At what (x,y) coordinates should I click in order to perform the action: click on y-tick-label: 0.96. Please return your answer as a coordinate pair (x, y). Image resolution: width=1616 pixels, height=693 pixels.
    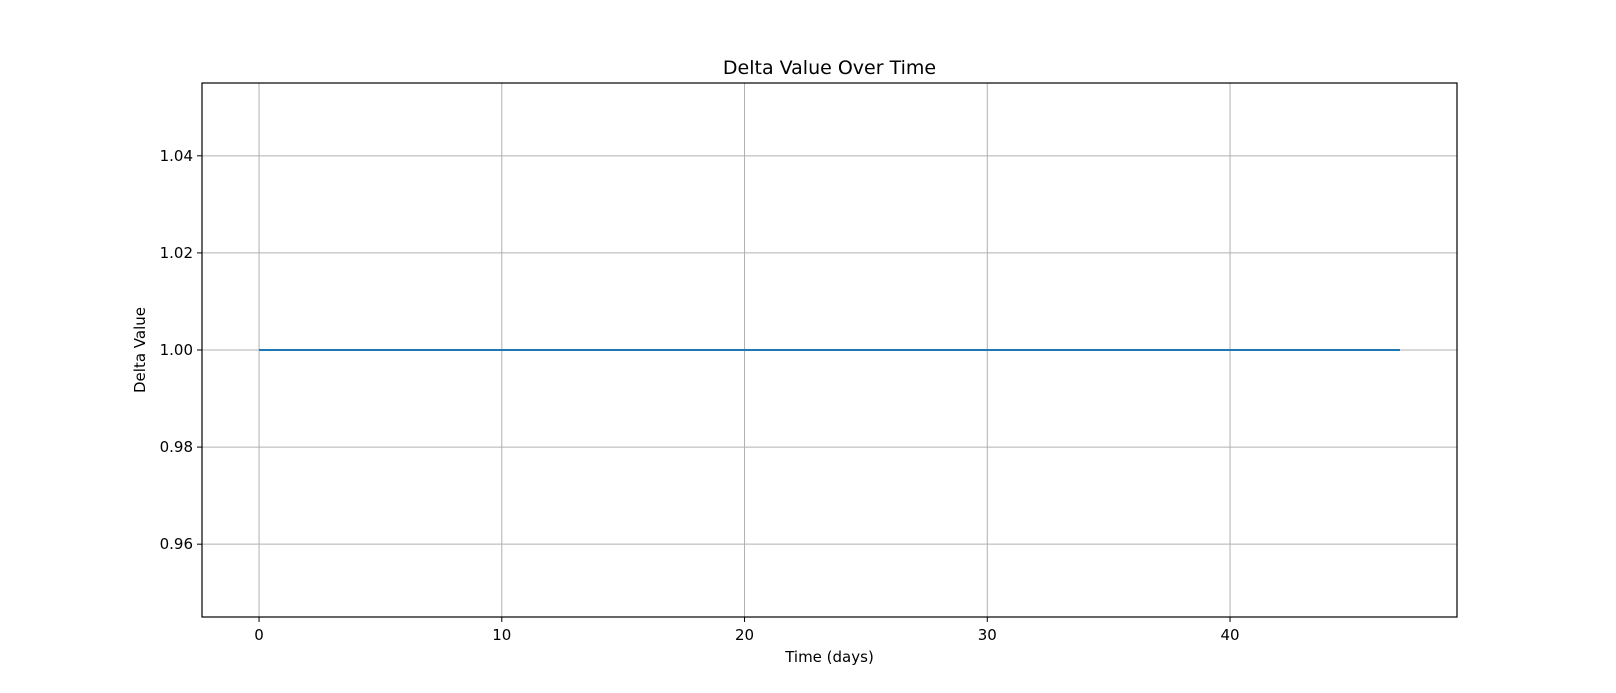
    Looking at the image, I should click on (176, 544).